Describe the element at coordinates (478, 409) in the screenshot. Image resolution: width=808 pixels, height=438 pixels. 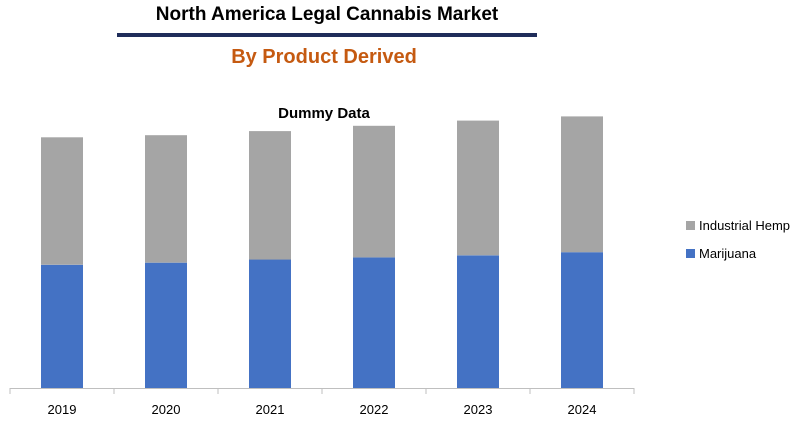
I see `x-tick-label-2023: 2023` at that location.